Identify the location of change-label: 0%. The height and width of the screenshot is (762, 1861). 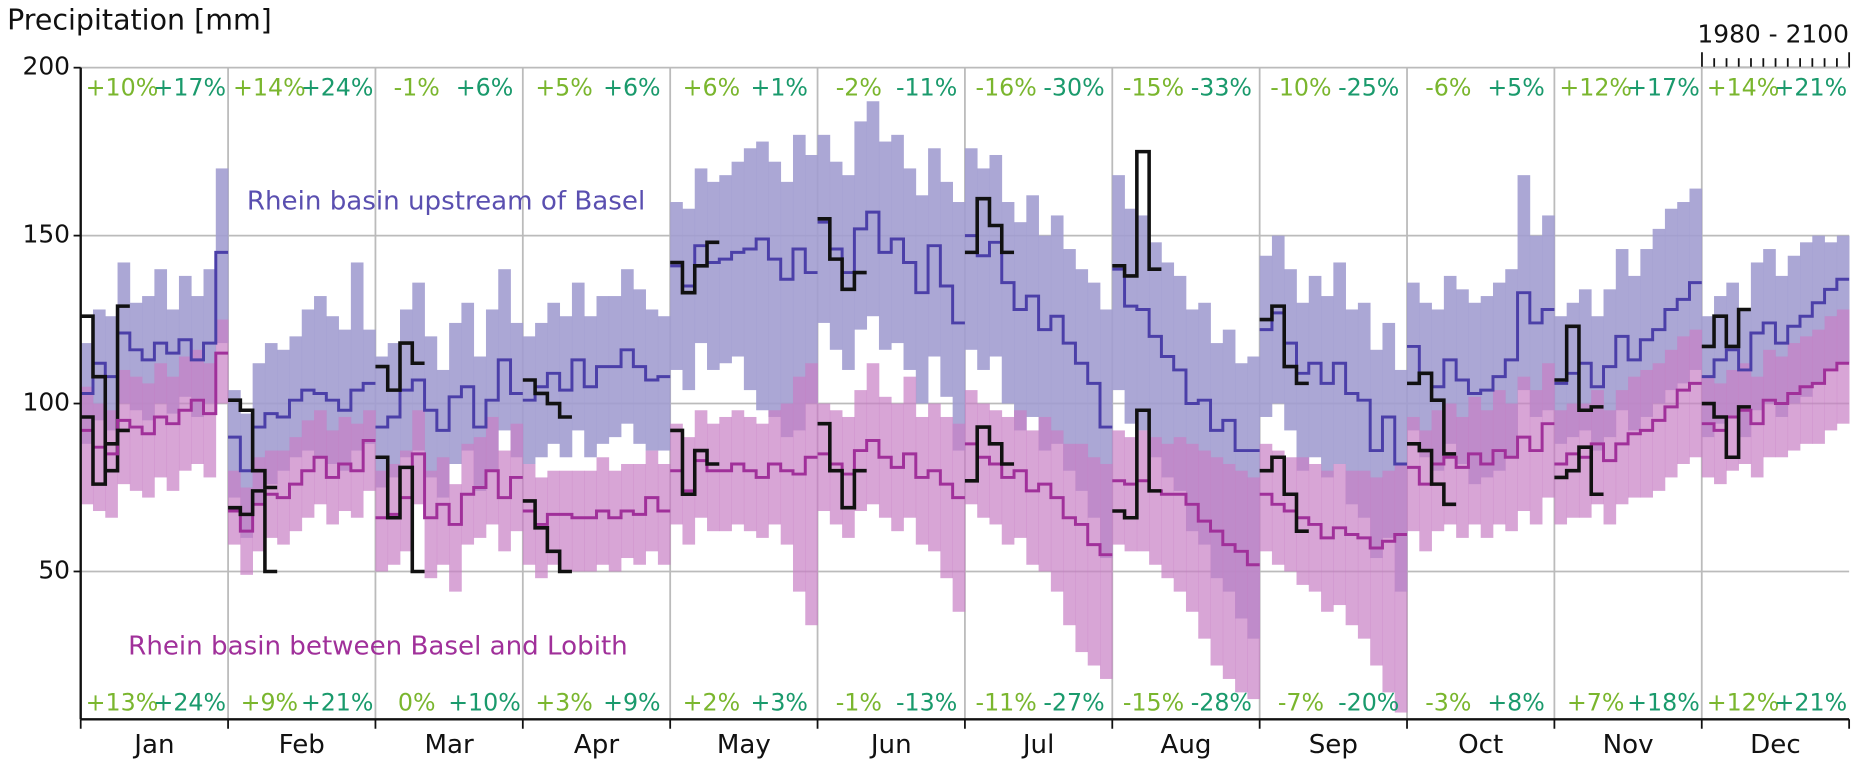
(417, 702).